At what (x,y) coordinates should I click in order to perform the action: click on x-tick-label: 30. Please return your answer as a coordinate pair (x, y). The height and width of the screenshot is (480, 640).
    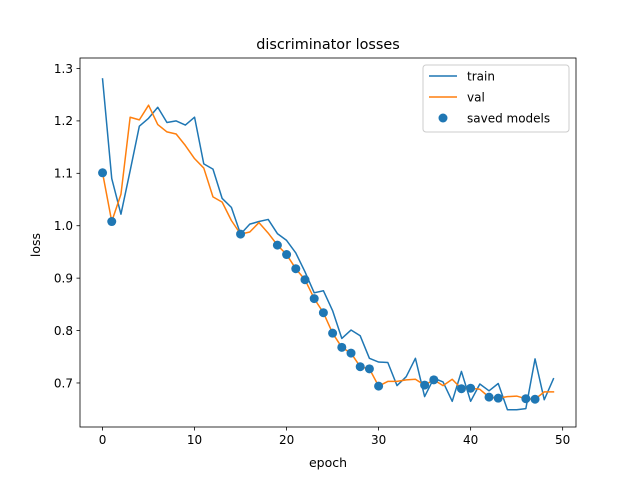
    Looking at the image, I should click on (378, 440).